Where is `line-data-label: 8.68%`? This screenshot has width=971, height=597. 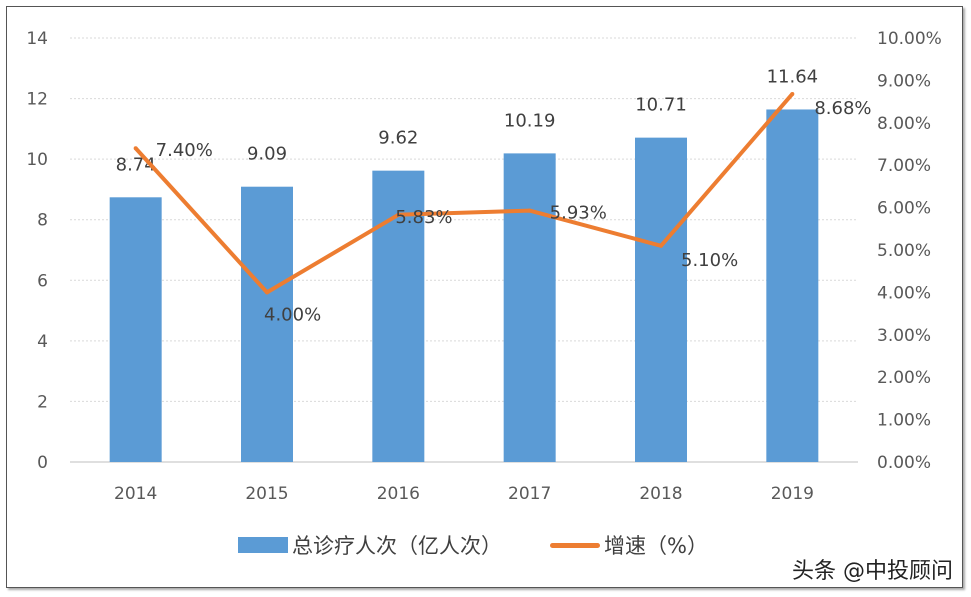
line-data-label: 8.68% is located at coordinates (842, 108).